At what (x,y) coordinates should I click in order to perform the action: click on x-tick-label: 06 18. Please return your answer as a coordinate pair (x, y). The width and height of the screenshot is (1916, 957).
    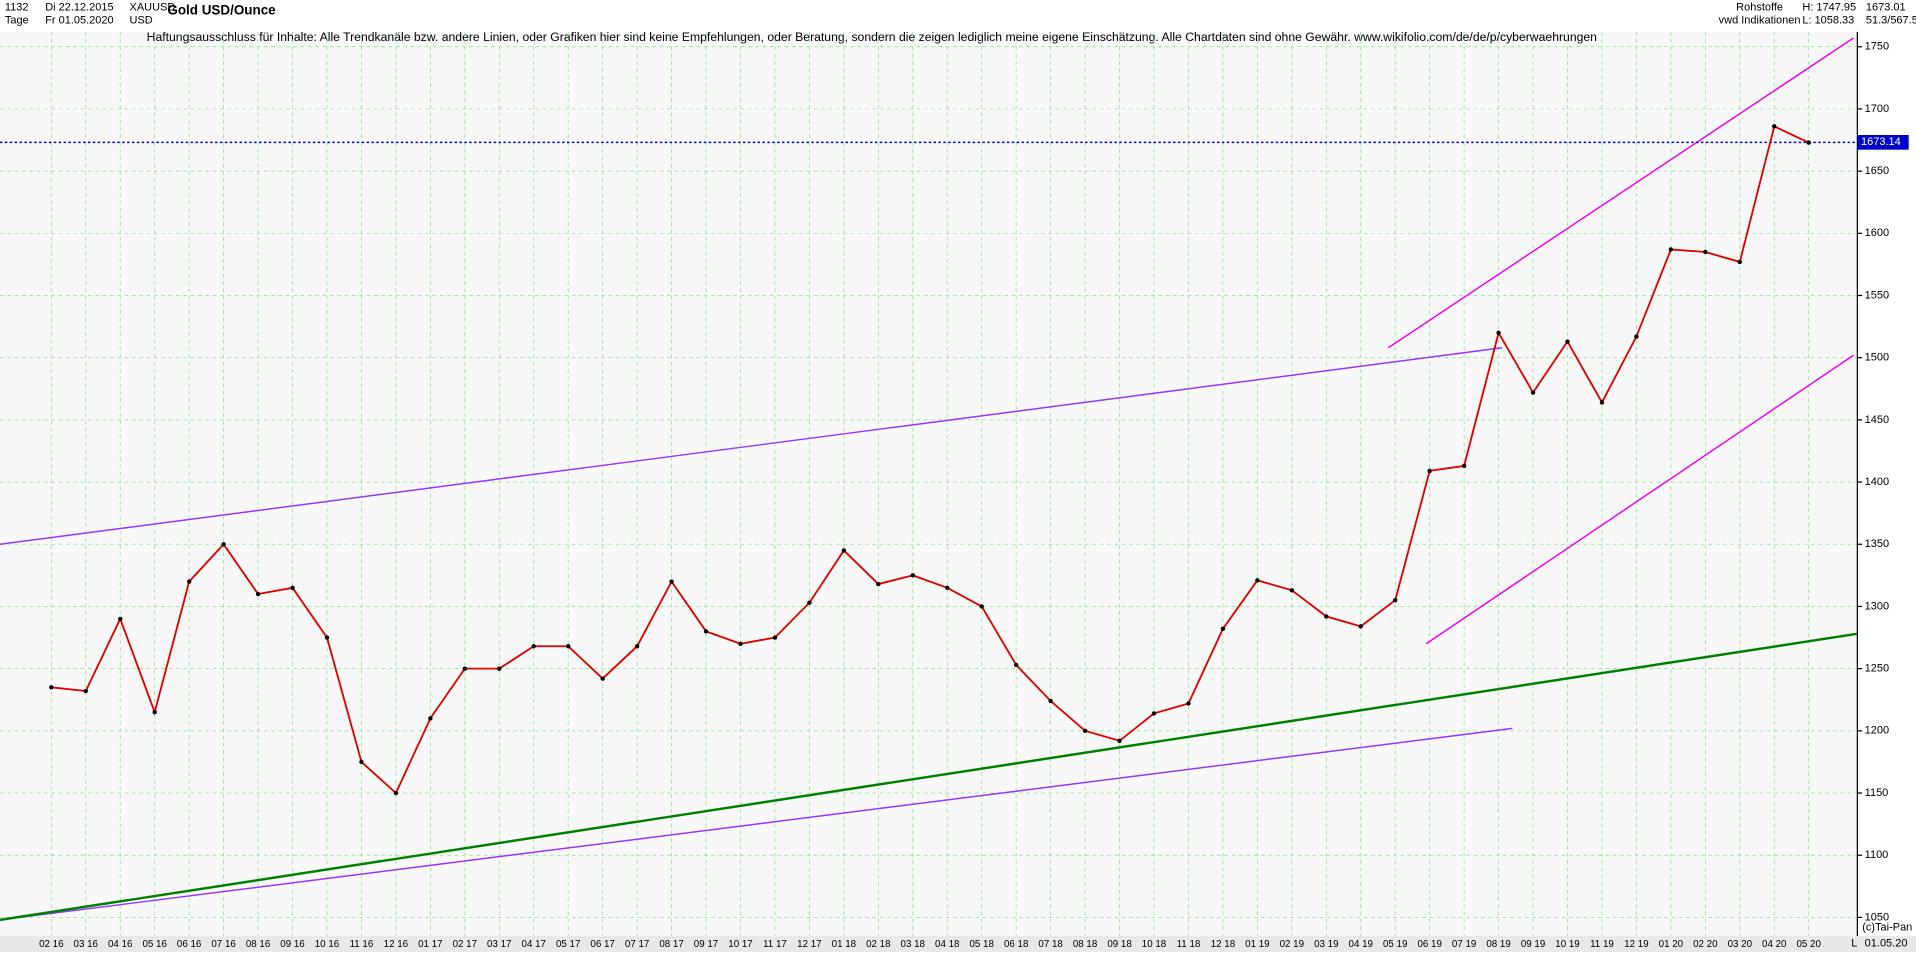
    Looking at the image, I should click on (1016, 944).